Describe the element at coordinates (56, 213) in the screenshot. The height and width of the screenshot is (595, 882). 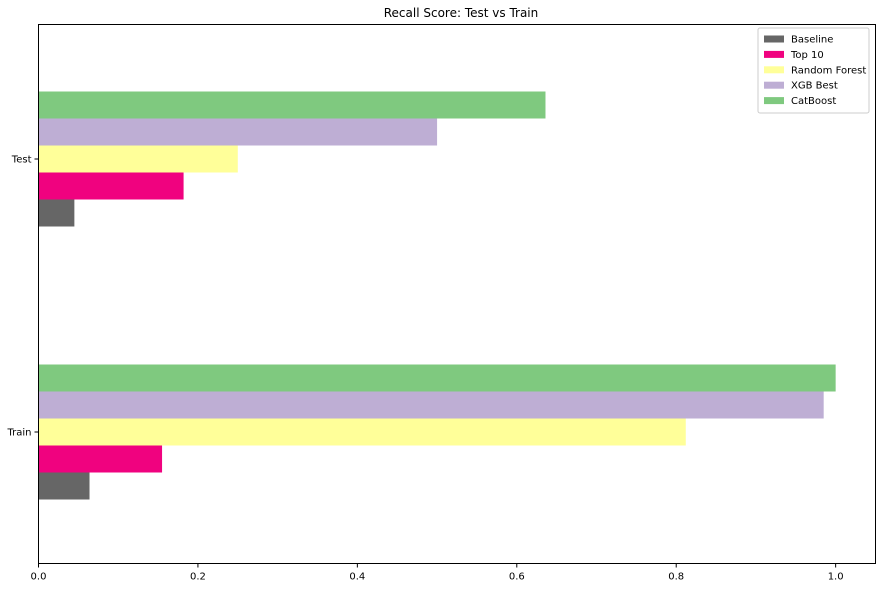
I see `bar-test-baseline` at that location.